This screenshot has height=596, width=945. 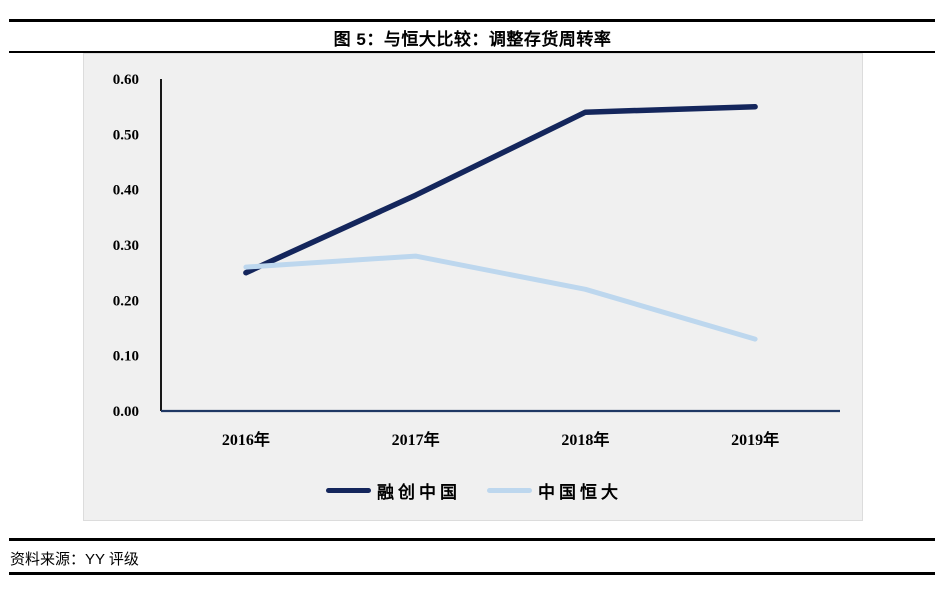 I want to click on legend-line-swatch-sunac, so click(x=348, y=490).